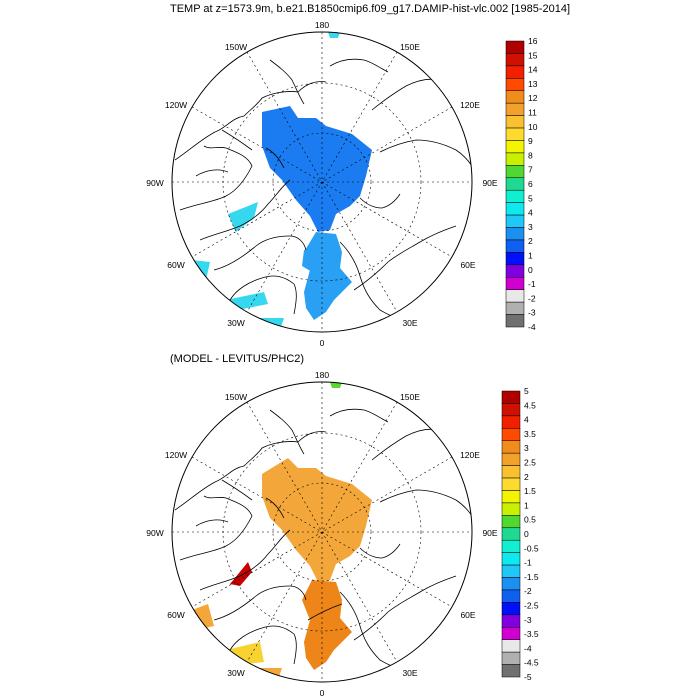  What do you see at coordinates (317, 520) in the screenshot?
I see `diff-arctic-basin-region` at bounding box center [317, 520].